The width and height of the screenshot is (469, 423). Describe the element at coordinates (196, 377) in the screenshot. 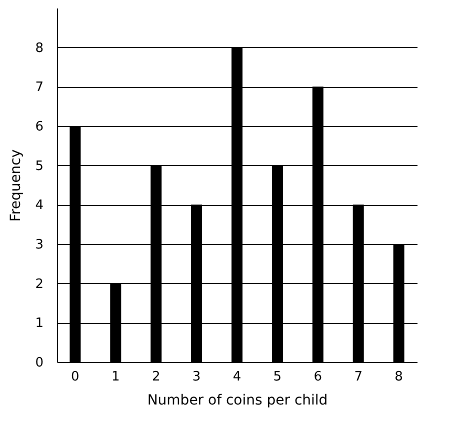

I see `x-tick-label: 3` at that location.